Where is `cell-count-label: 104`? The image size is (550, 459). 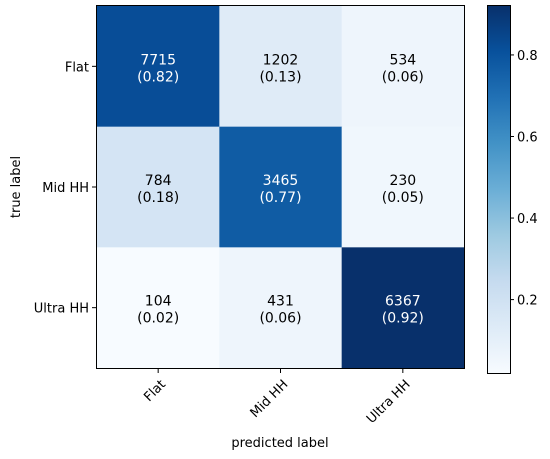
cell-count-label: 104 is located at coordinates (158, 302).